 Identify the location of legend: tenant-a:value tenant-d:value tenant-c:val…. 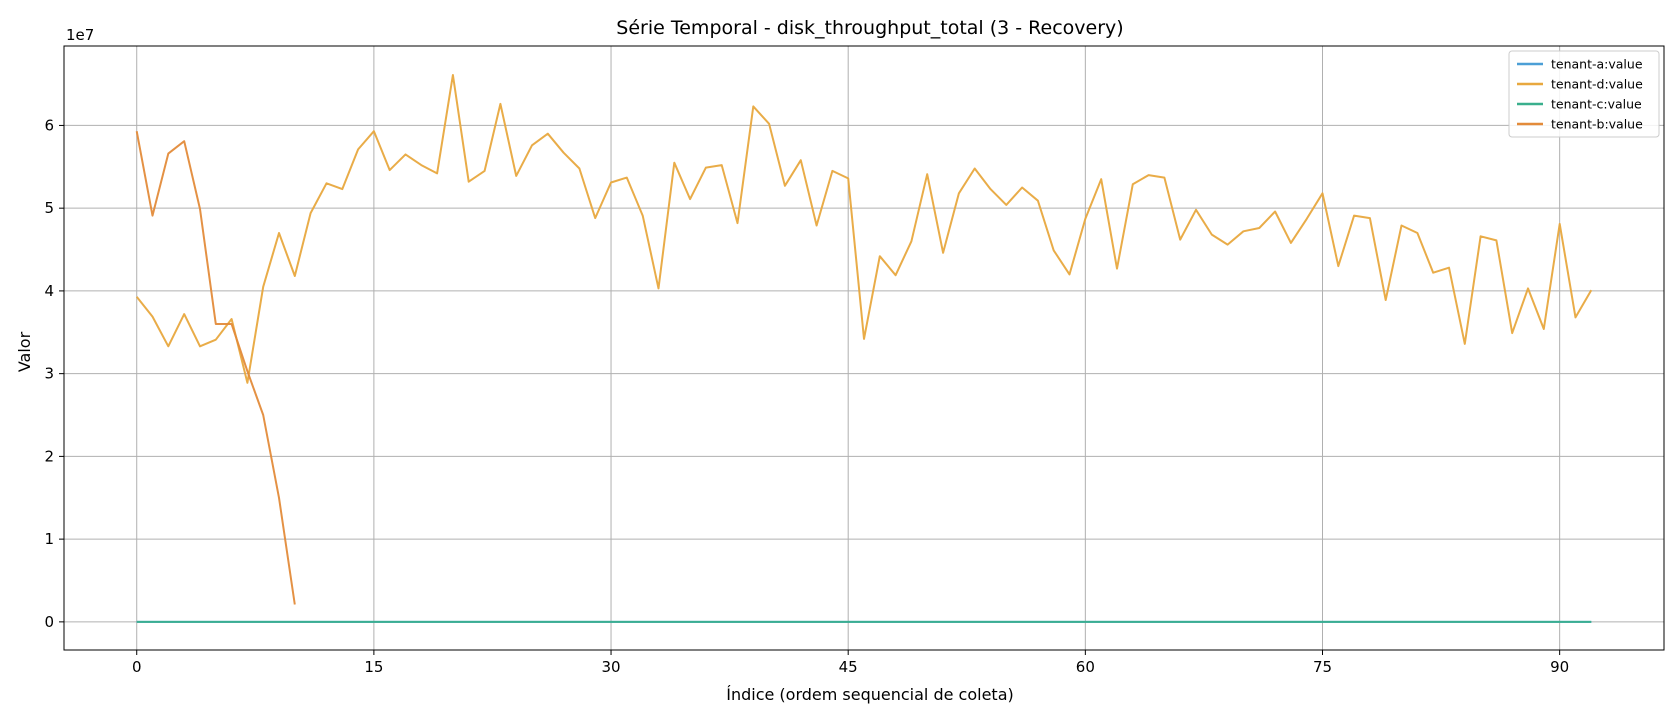
(1584, 94).